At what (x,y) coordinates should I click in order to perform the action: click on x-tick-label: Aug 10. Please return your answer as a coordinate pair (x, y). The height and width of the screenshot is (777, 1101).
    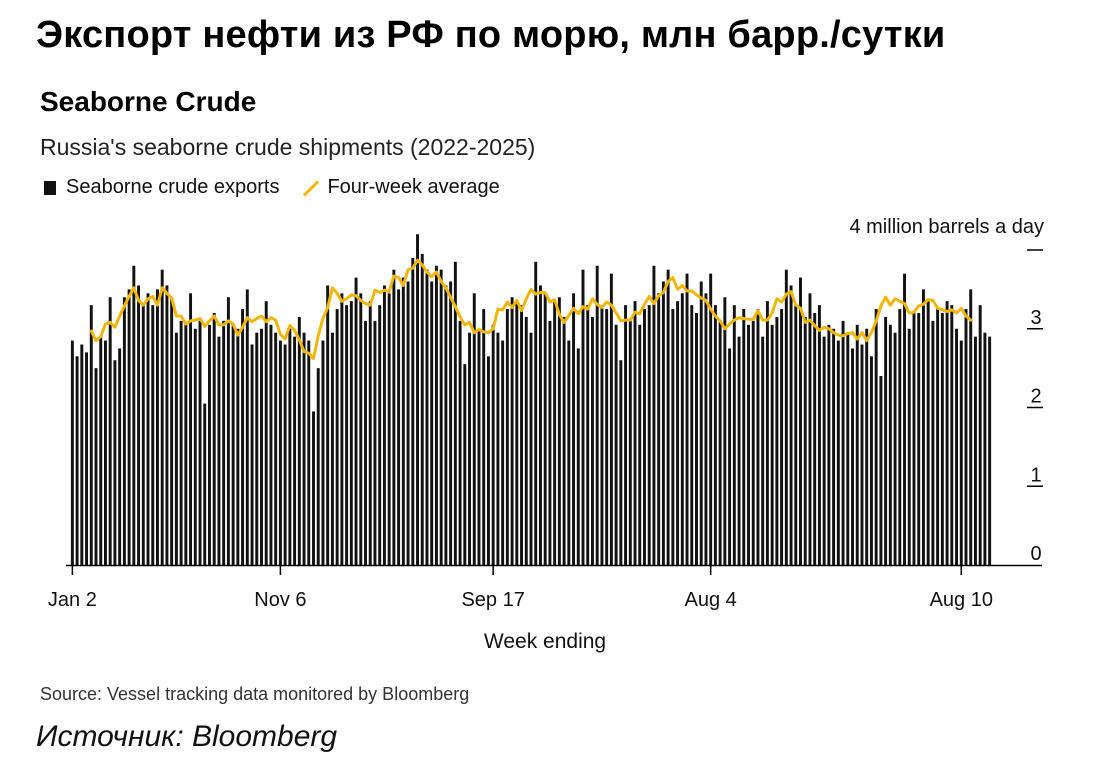
    Looking at the image, I should click on (961, 600).